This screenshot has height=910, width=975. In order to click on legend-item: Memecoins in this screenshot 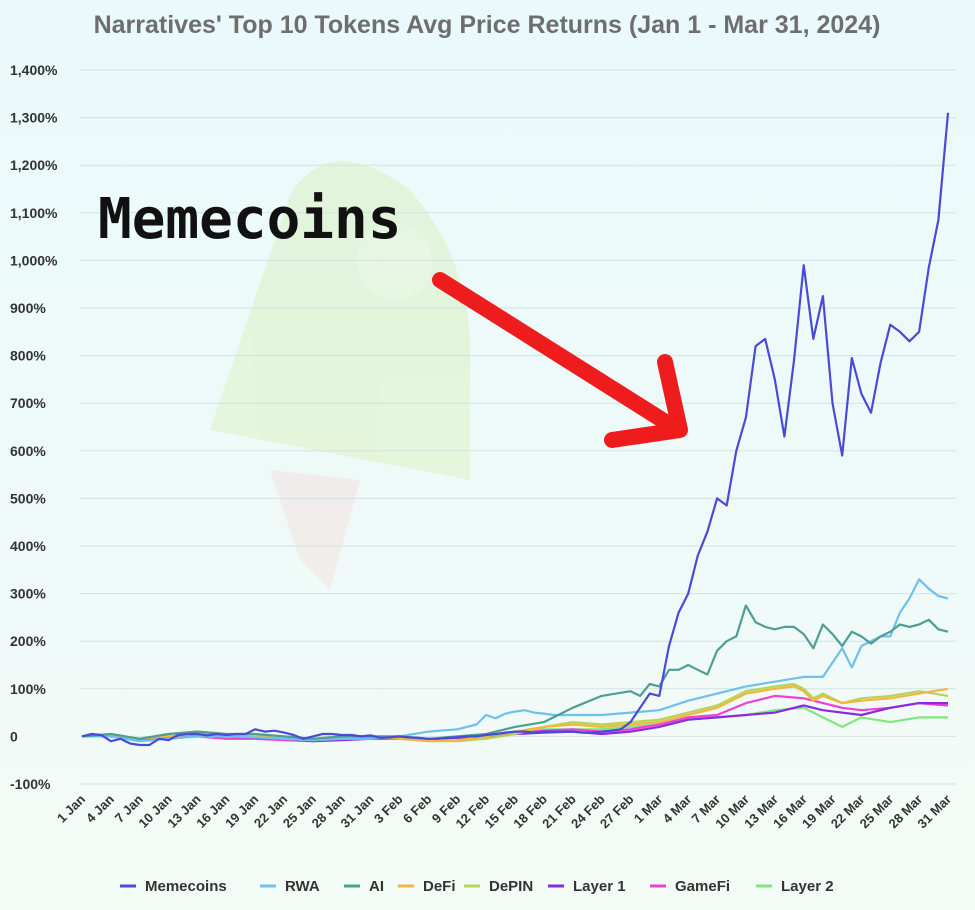, I will do `click(173, 886)`.